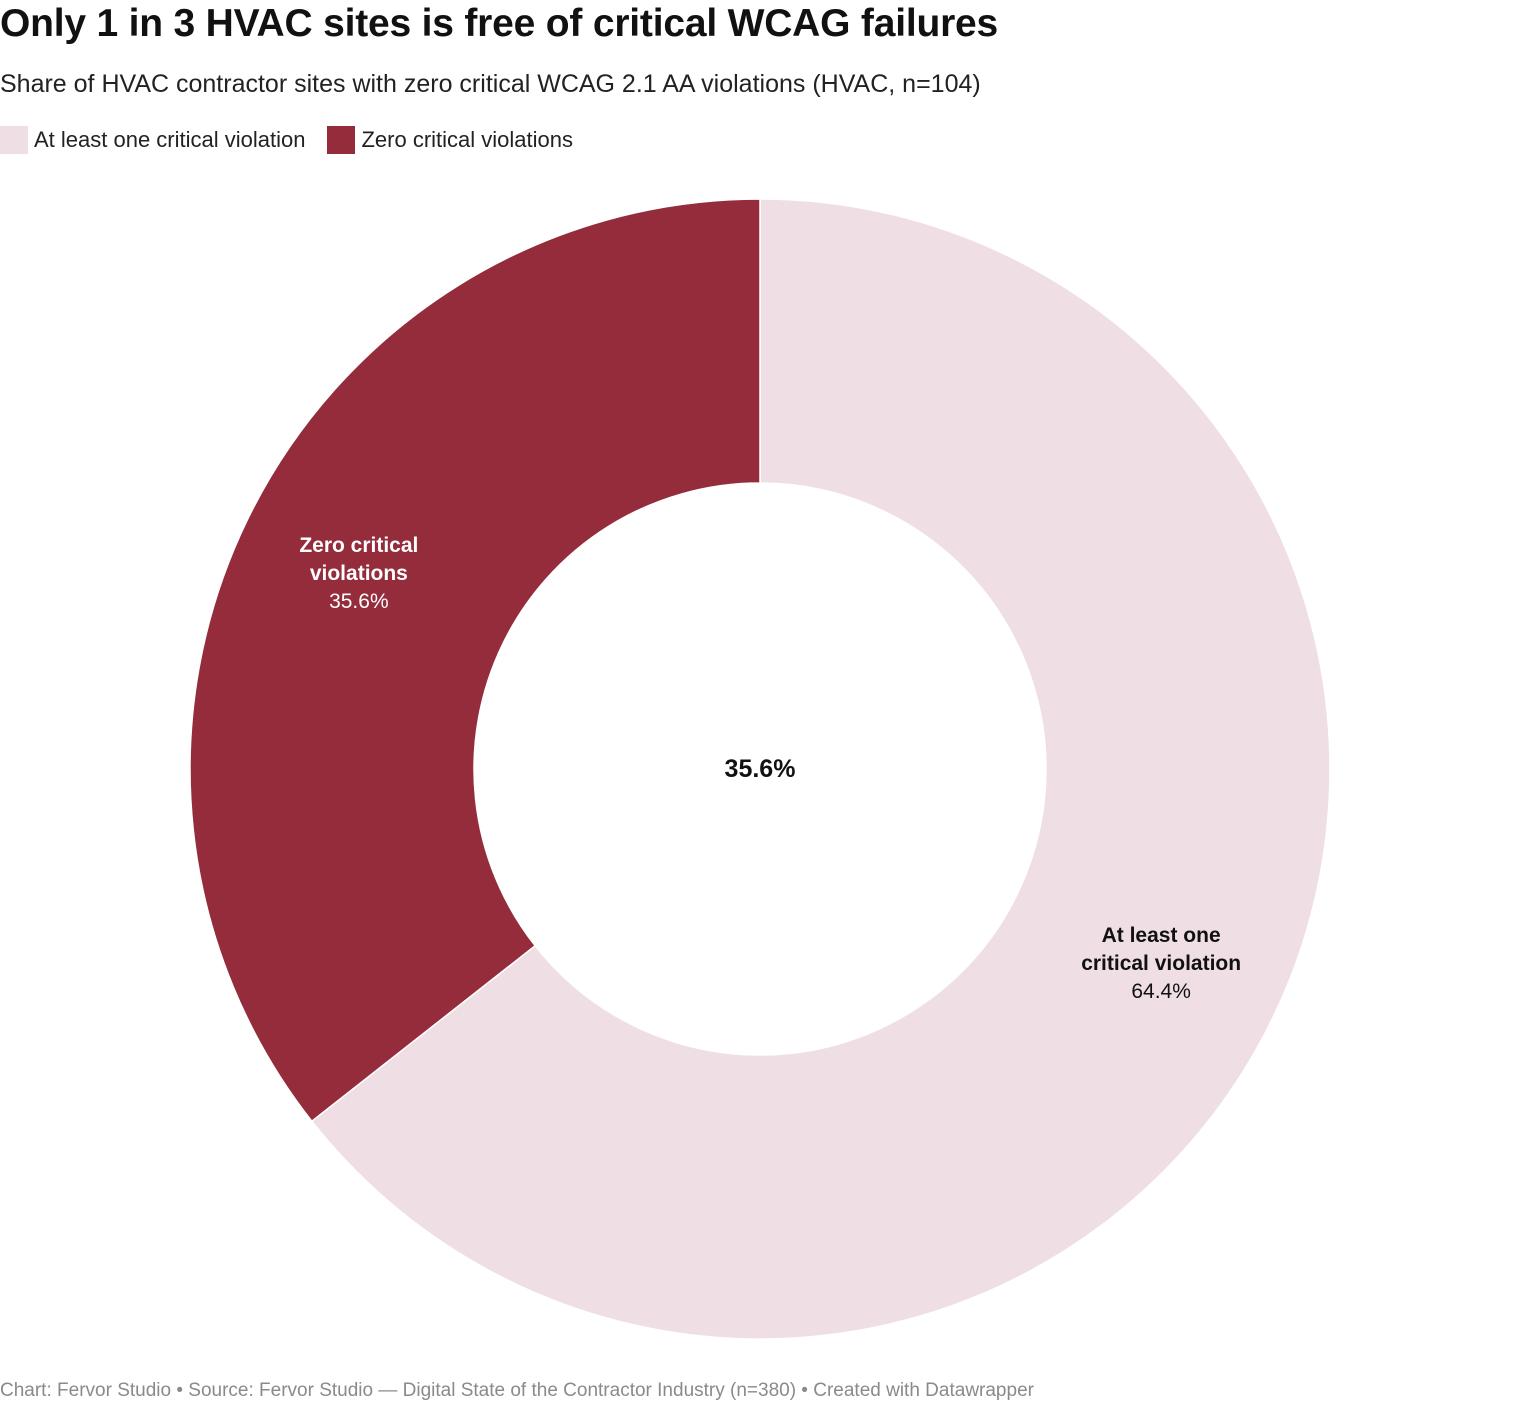 Image resolution: width=1520 pixels, height=1406 pixels. I want to click on slice-label-line: At least one, so click(1161, 935).